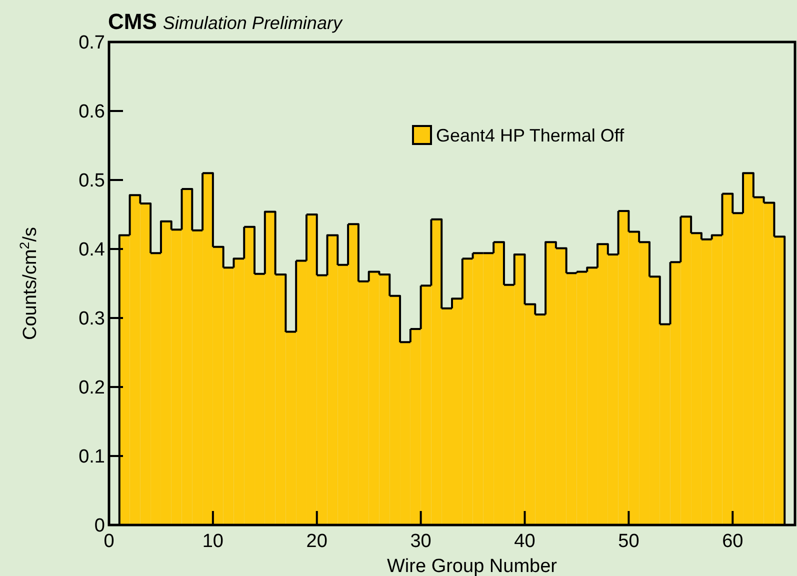 The height and width of the screenshot is (576, 797). Describe the element at coordinates (629, 541) in the screenshot. I see `x-tick-label: 50` at that location.